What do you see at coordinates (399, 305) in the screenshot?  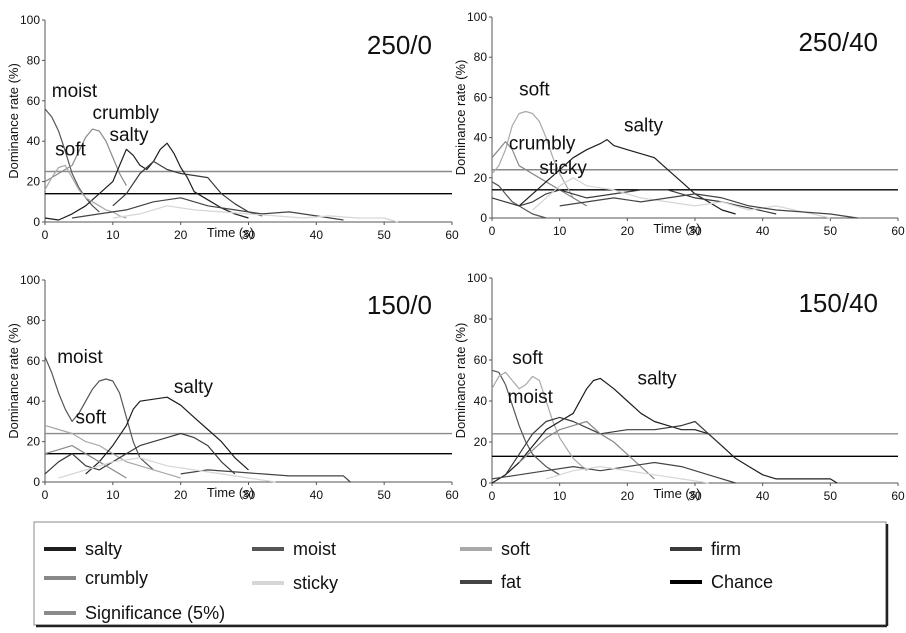 I see `panel-title: 150/0` at bounding box center [399, 305].